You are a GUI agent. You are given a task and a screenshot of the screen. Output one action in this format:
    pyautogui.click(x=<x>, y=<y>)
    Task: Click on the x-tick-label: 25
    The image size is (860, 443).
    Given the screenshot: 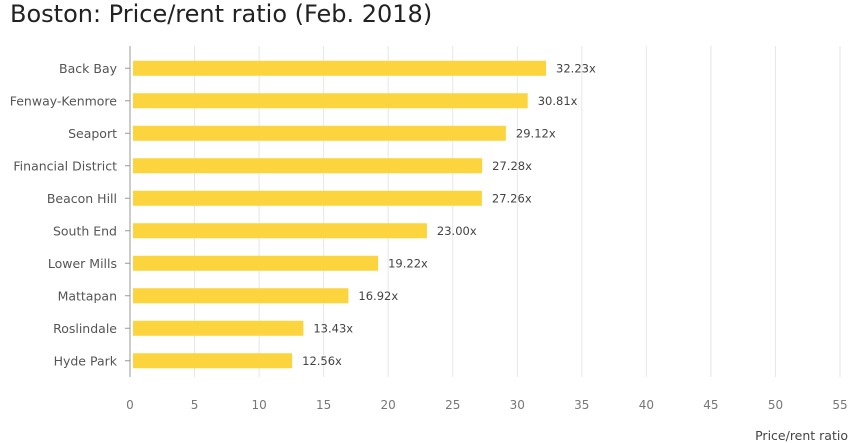 What is the action you would take?
    pyautogui.click(x=452, y=405)
    